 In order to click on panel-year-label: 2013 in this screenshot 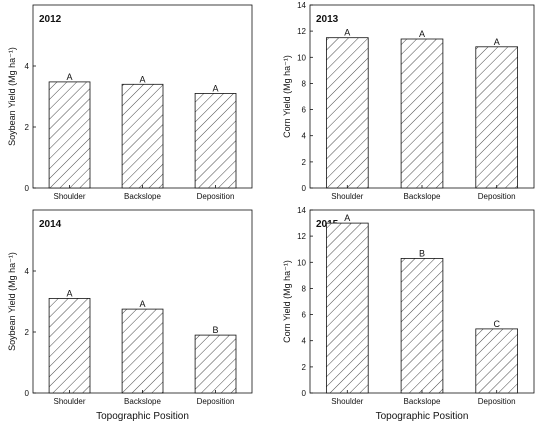, I will do `click(327, 19)`.